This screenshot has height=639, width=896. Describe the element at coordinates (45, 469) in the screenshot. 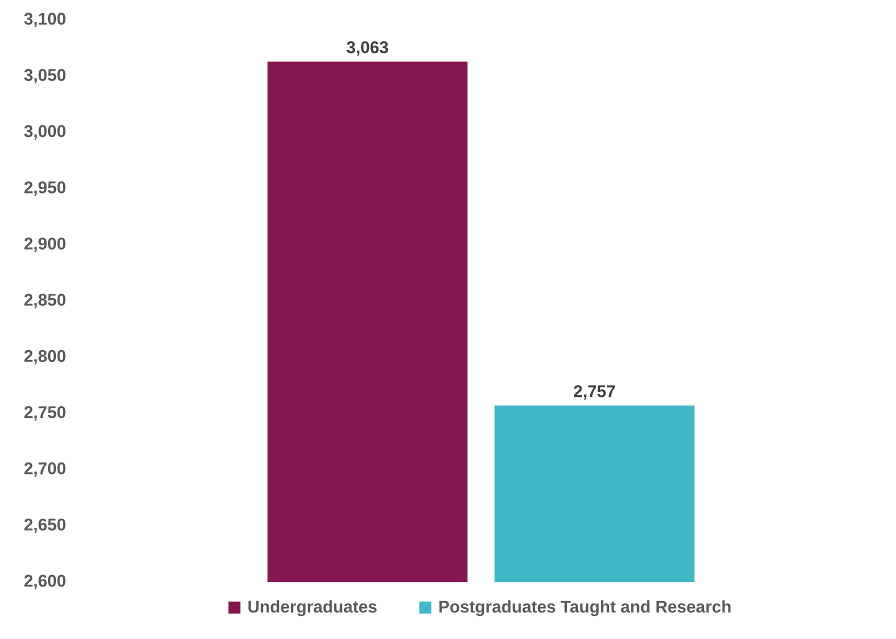

I see `y-tick-label: 2,700` at that location.